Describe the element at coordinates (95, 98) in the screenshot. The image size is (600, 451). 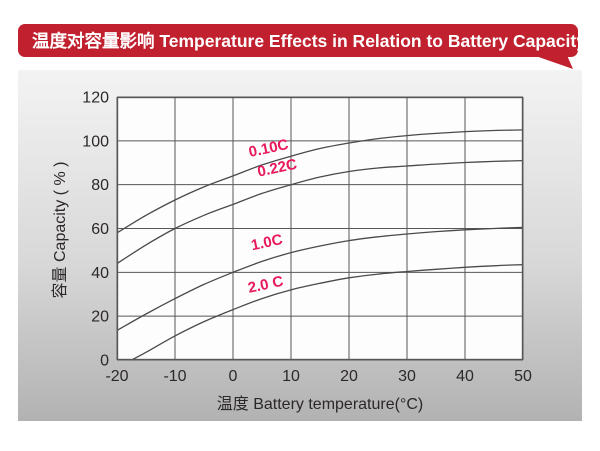
I see `y-tick-label: 120` at that location.